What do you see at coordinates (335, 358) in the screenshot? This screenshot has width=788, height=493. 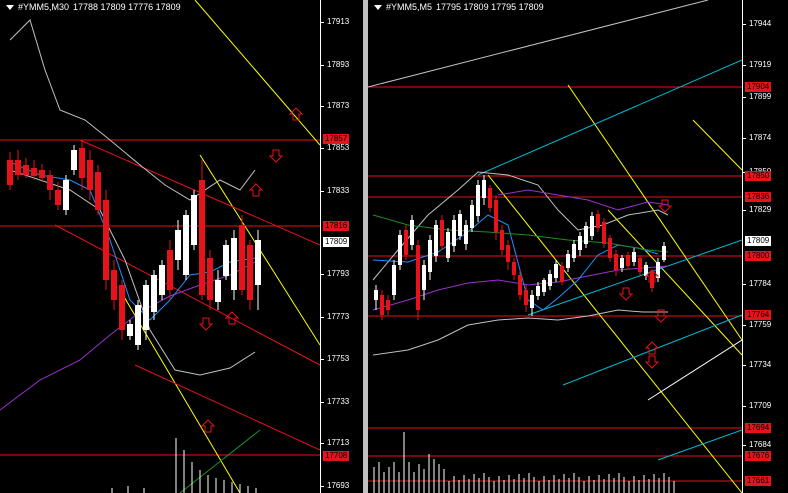 I see `price-axis-tick: 17753` at bounding box center [335, 358].